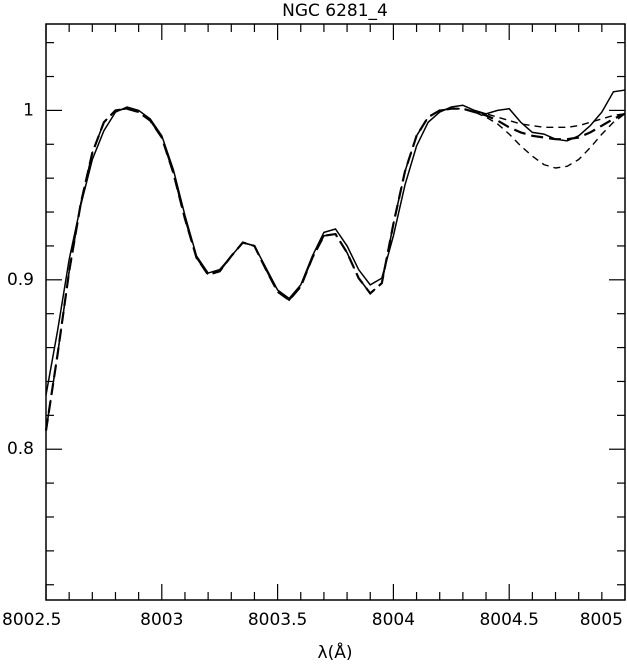  What do you see at coordinates (20, 280) in the screenshot?
I see `y-tick-label: 0.9` at bounding box center [20, 280].